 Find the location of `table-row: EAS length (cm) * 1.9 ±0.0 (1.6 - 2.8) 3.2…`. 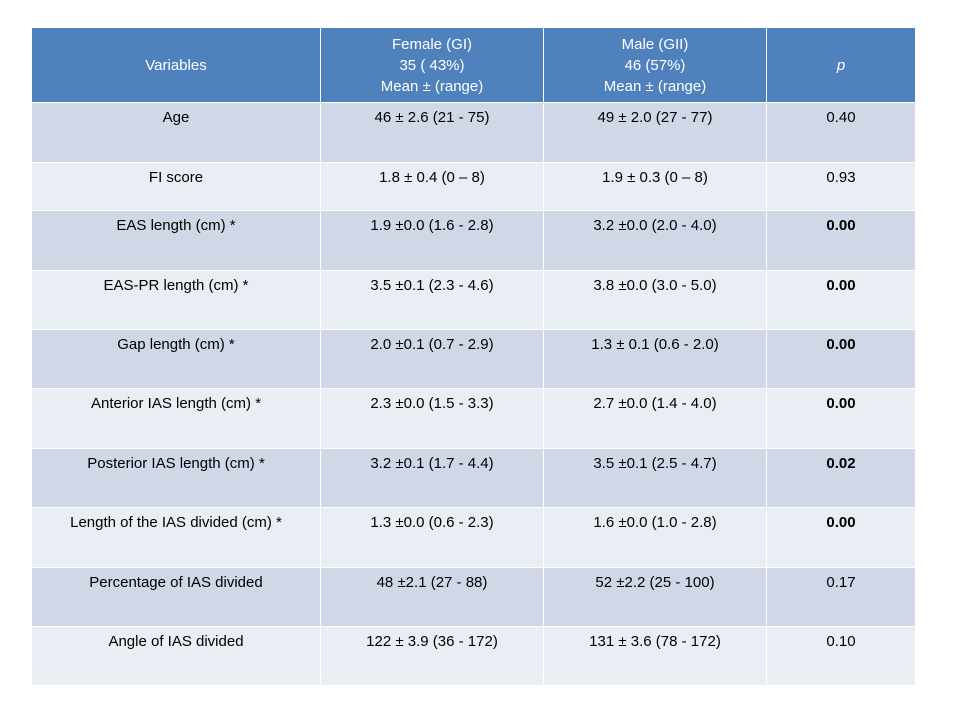

table-row: EAS length (cm) * 1.9 ±0.0 (1.6 - 2.8) 3.2… is located at coordinates (473, 240).